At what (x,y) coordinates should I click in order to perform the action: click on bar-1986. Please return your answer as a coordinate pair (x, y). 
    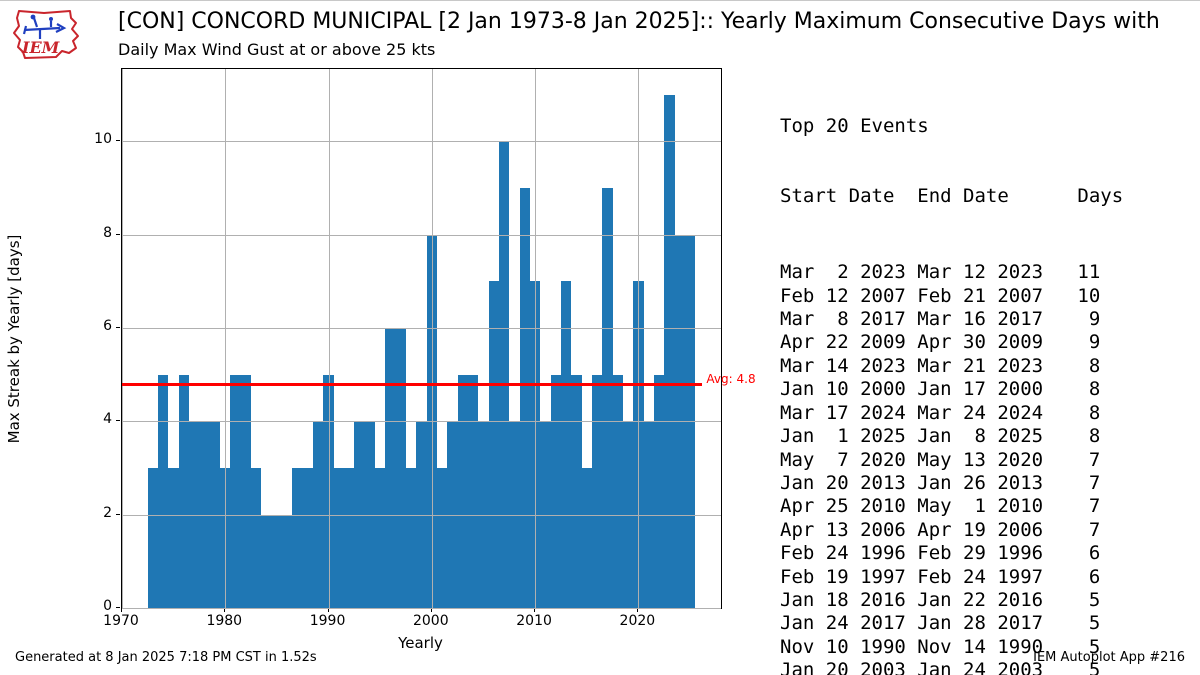
    Looking at the image, I should click on (287, 561).